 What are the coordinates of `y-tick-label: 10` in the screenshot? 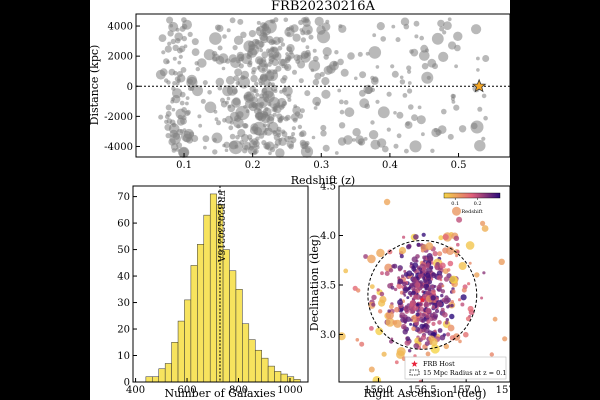 It's located at (123, 356).